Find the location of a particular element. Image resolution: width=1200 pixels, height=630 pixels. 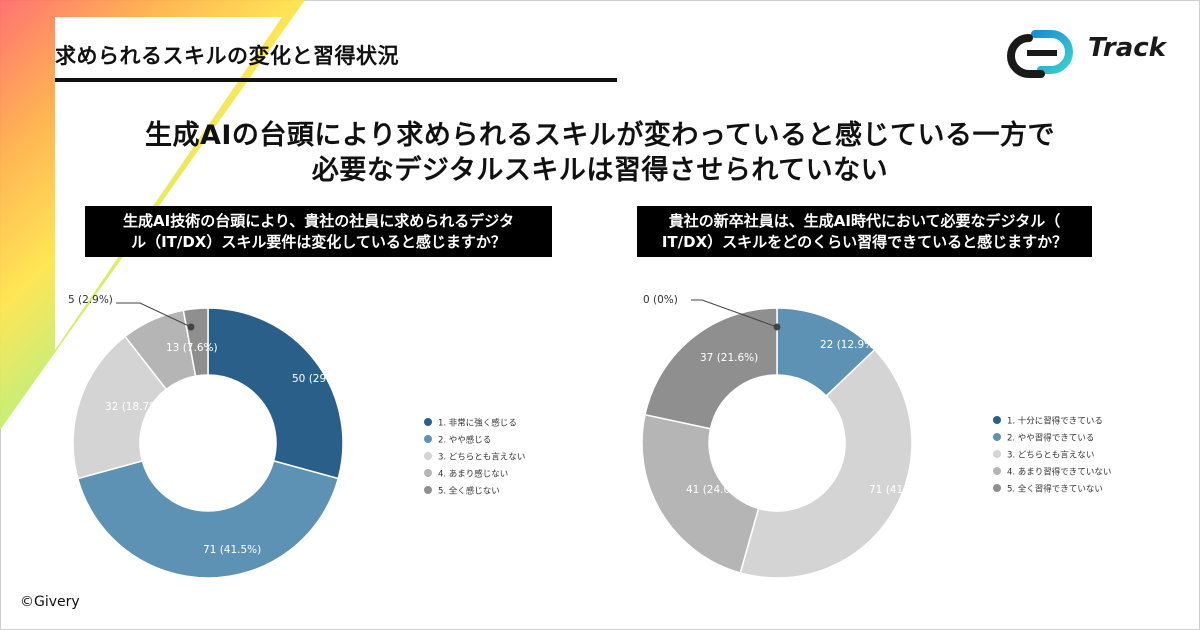

chart2-legend-label-5: 5. 全く習得できていない is located at coordinates (1055, 489).